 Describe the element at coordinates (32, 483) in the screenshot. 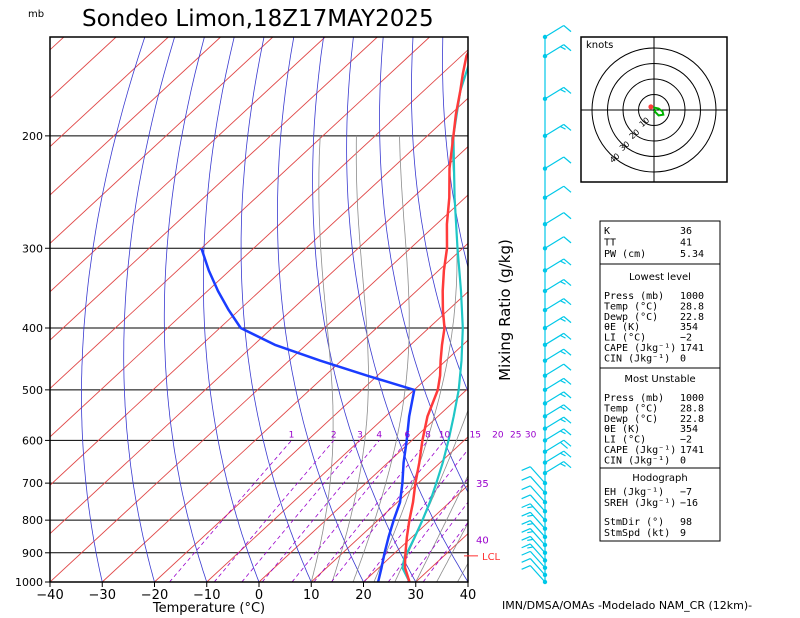

I see `y-tick-label: 700` at that location.